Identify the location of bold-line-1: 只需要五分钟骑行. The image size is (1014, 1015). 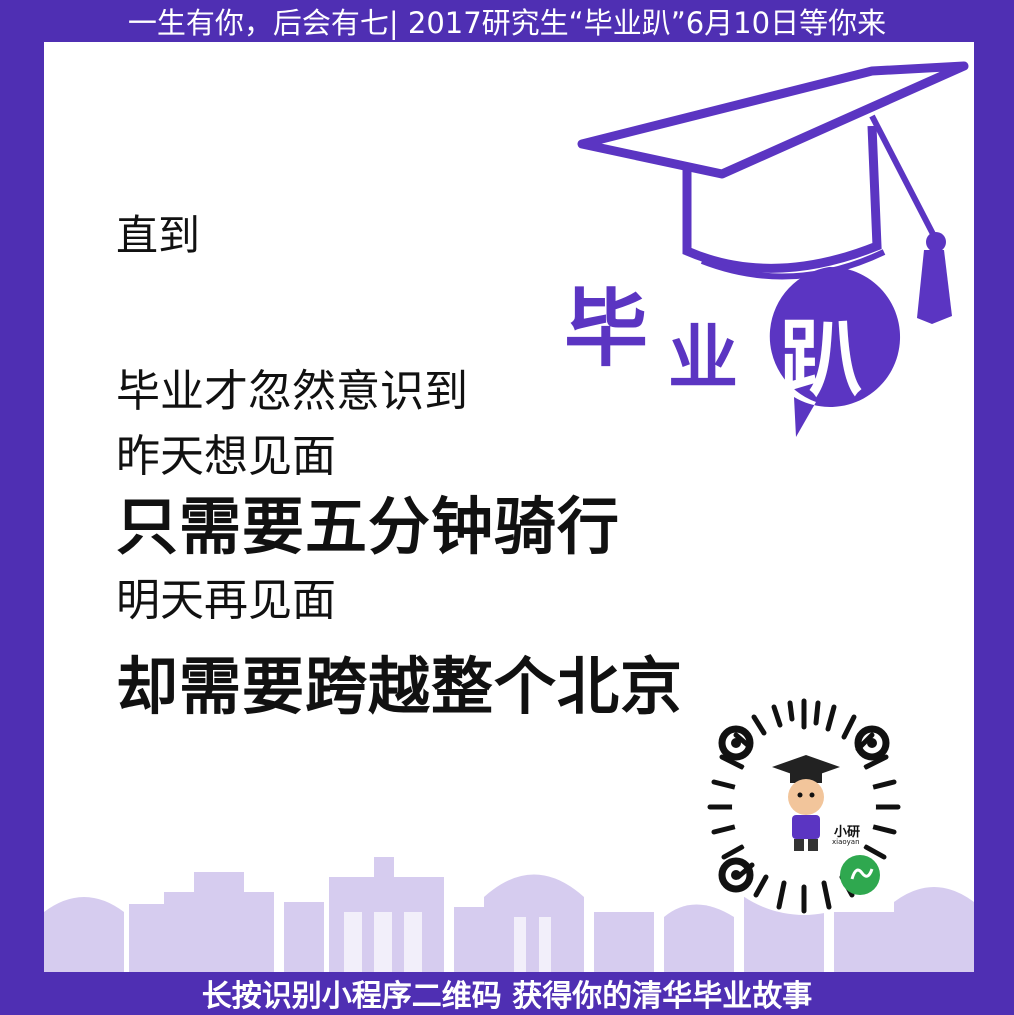
(368, 526).